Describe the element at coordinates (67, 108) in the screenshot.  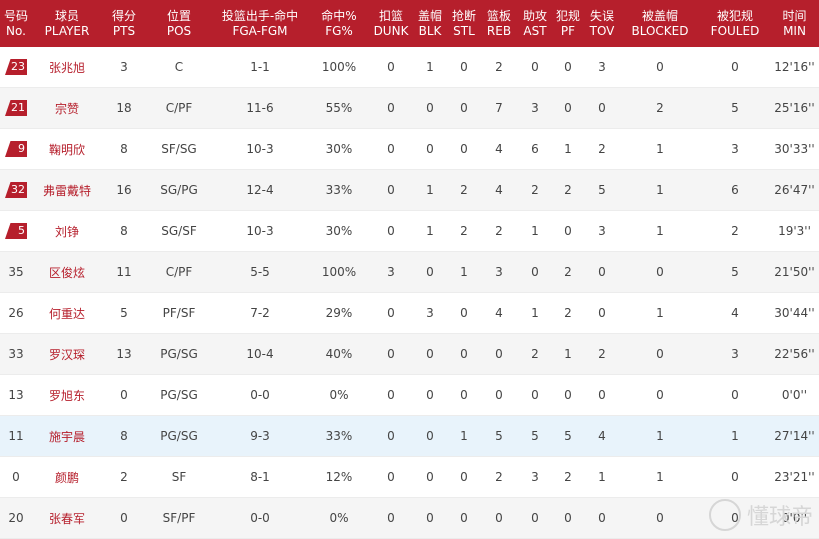
I see `player-name-link: 宗赞` at that location.